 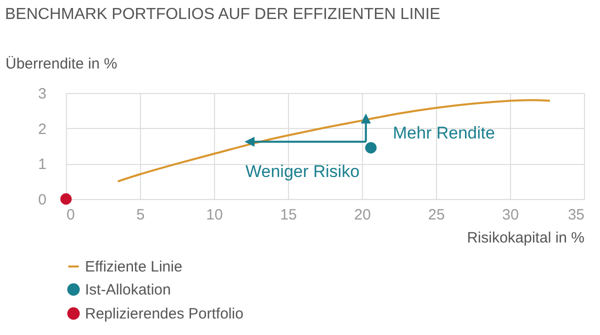 What do you see at coordinates (288, 215) in the screenshot?
I see `x-tick-label: 15` at bounding box center [288, 215].